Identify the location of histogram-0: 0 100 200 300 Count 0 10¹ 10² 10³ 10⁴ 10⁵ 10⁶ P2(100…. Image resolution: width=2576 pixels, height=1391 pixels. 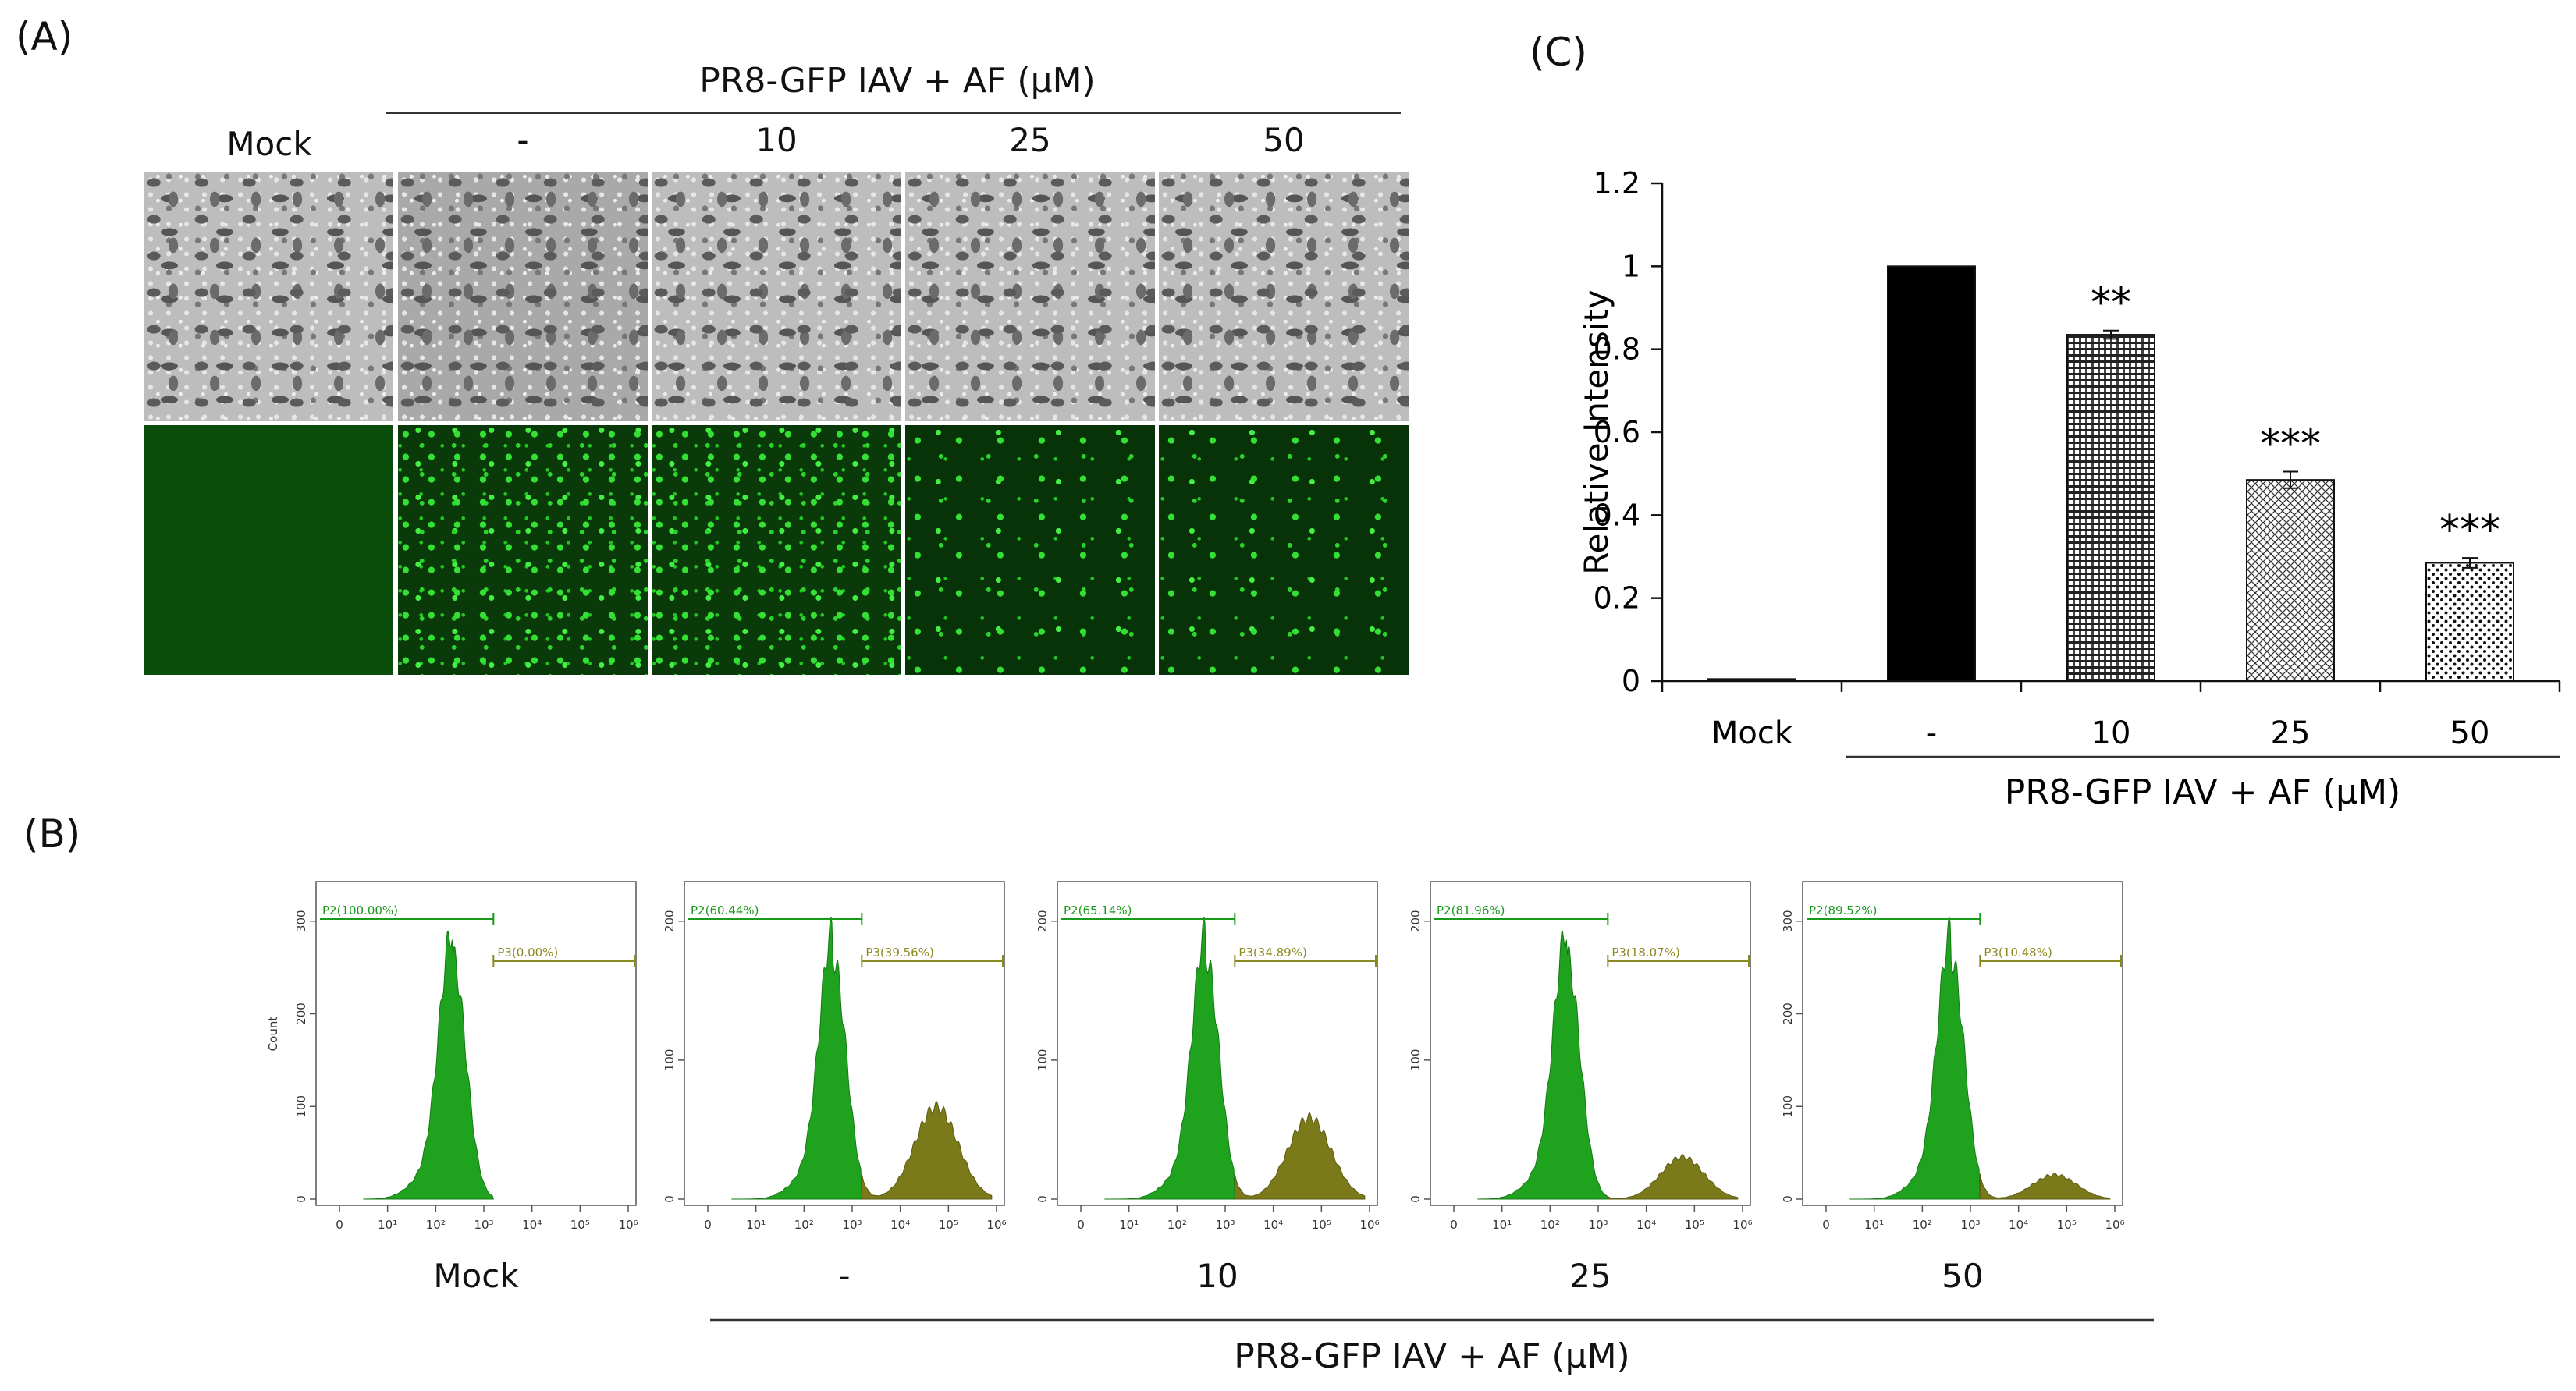
(452, 1088).